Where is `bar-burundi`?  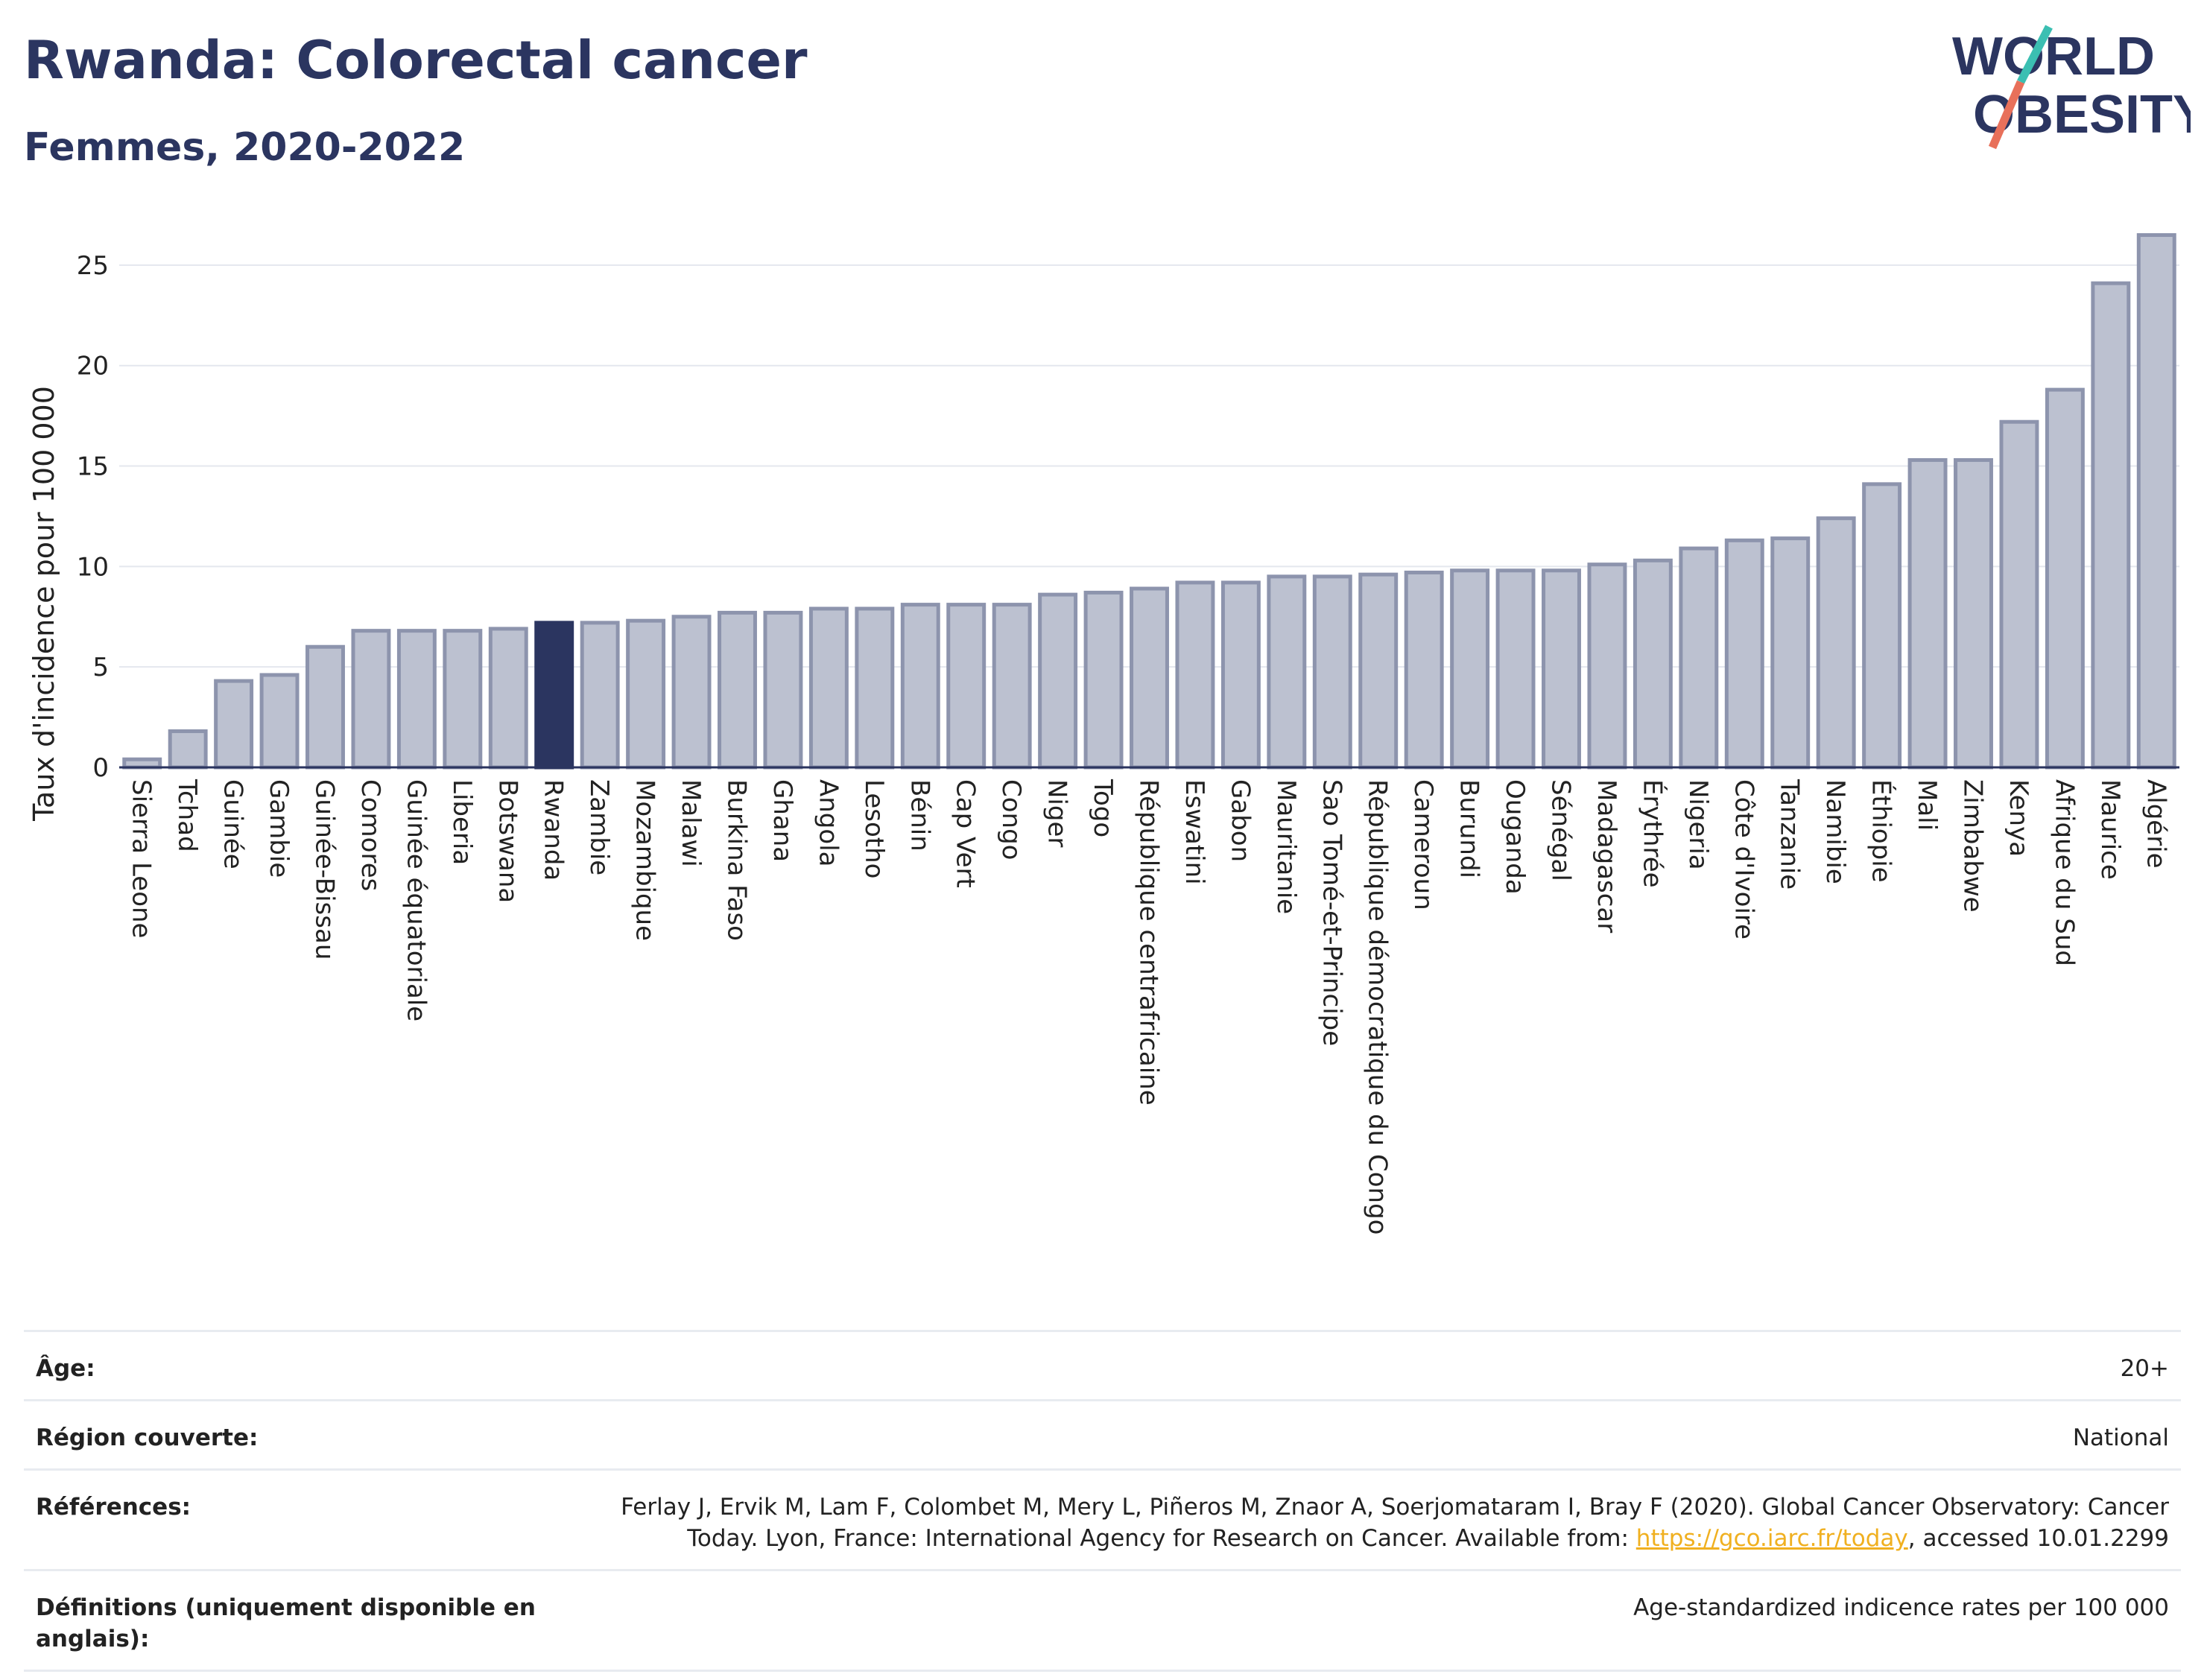 bar-burundi is located at coordinates (1470, 669).